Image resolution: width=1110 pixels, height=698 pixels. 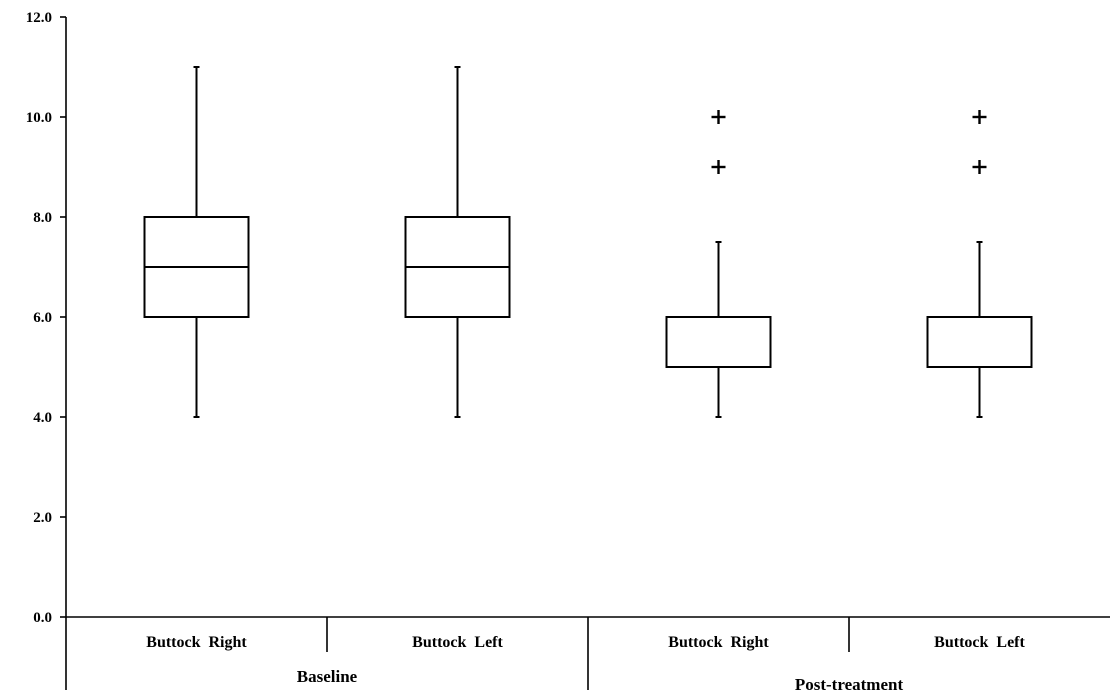 What do you see at coordinates (42, 618) in the screenshot?
I see `y-tick-label: 0.0` at bounding box center [42, 618].